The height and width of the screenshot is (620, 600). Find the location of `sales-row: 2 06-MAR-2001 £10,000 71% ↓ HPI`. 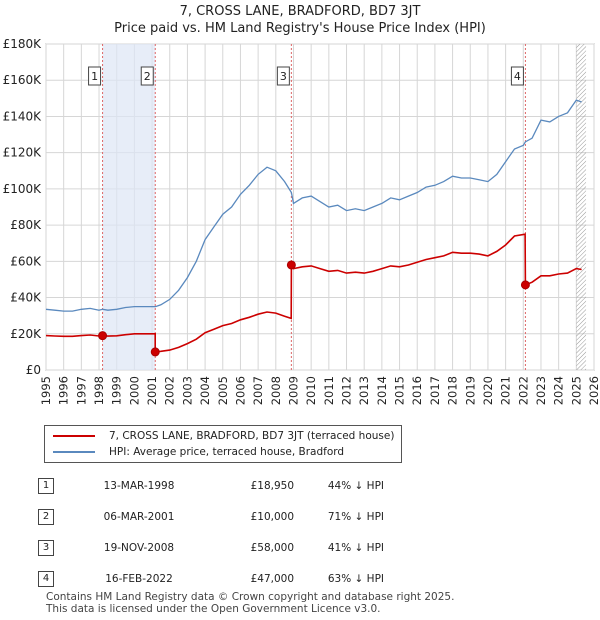

sales-row: 2 06-MAR-2001 £10,000 71% ↓ HPI is located at coordinates (211, 516).